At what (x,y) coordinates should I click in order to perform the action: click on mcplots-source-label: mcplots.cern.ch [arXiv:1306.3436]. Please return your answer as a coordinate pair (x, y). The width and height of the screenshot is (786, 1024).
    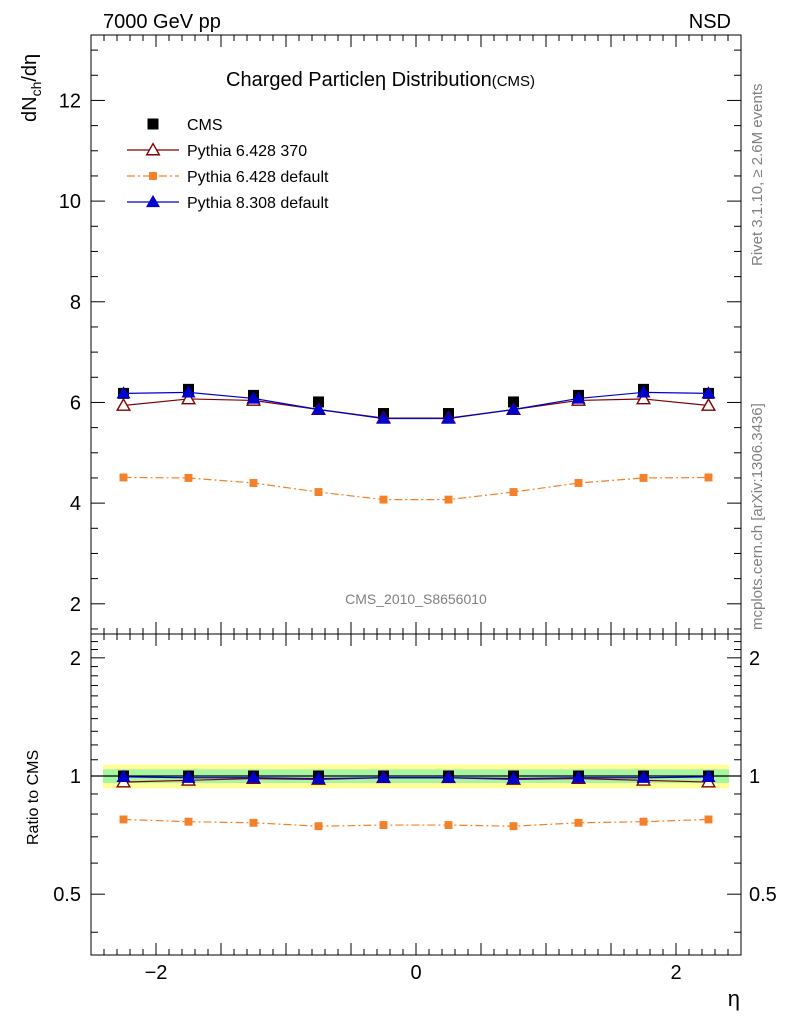
    Looking at the image, I should click on (757, 516).